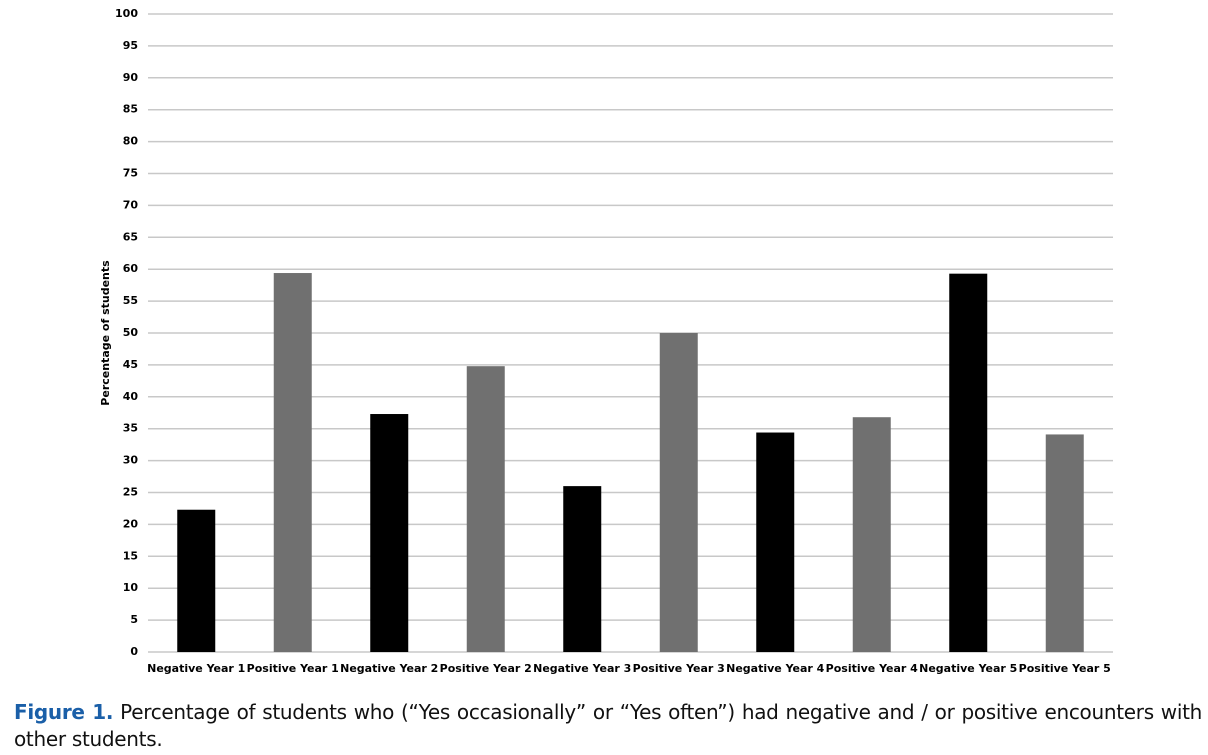  I want to click on y-tick-label: 30, so click(131, 460).